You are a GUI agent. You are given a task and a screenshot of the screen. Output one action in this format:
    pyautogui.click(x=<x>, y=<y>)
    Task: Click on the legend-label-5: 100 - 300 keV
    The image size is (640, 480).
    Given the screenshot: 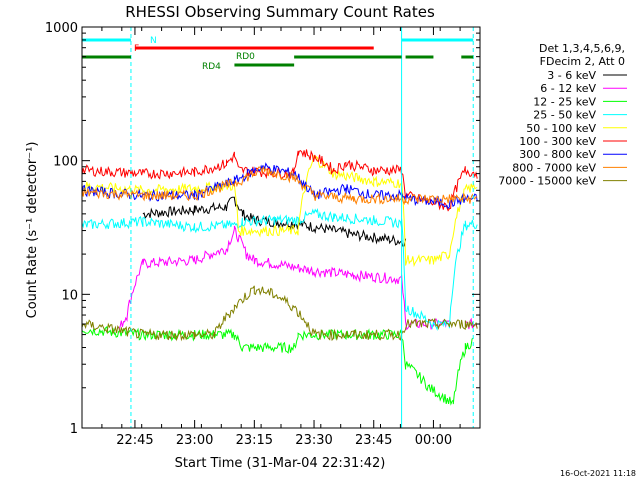 What is the action you would take?
    pyautogui.click(x=557, y=141)
    